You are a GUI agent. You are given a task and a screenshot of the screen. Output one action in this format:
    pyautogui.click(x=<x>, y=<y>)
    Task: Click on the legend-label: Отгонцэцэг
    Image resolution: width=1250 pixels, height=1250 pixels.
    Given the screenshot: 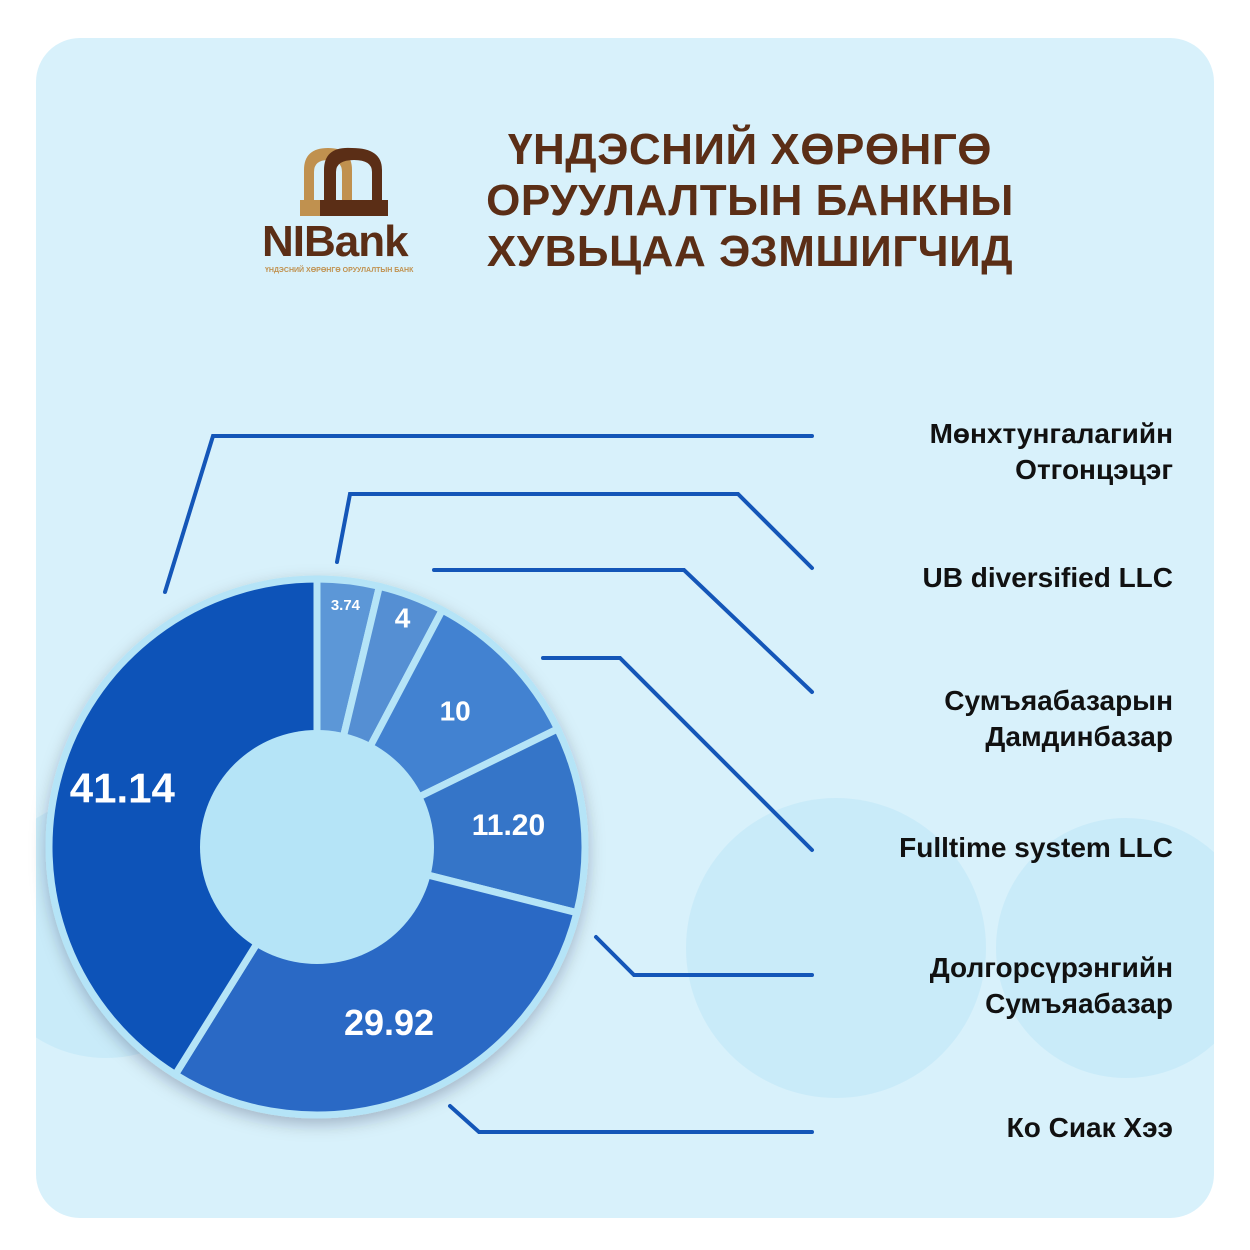 What is the action you would take?
    pyautogui.click(x=1094, y=469)
    